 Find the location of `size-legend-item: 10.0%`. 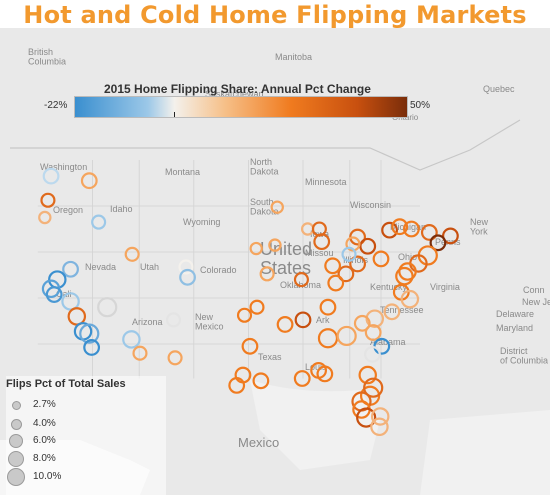

size-legend-item: 10.0% is located at coordinates (60, 477).